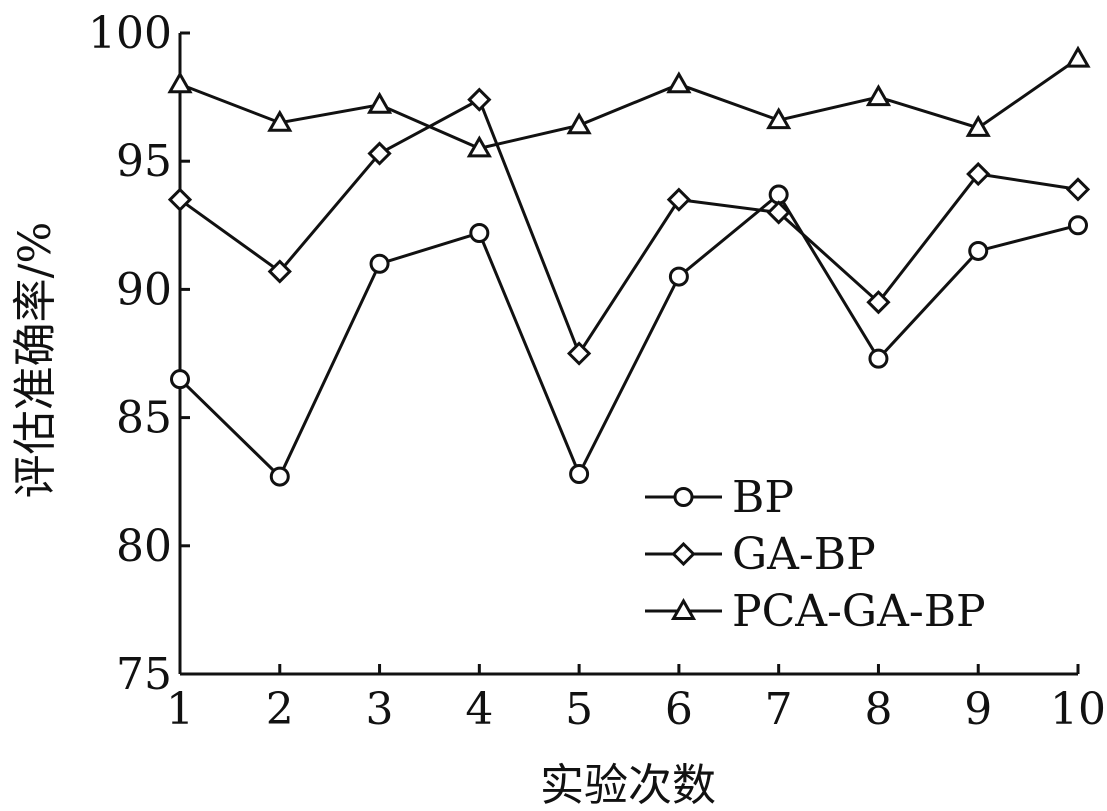  I want to click on legend-entry: PCA-GA-BP, so click(815, 611).